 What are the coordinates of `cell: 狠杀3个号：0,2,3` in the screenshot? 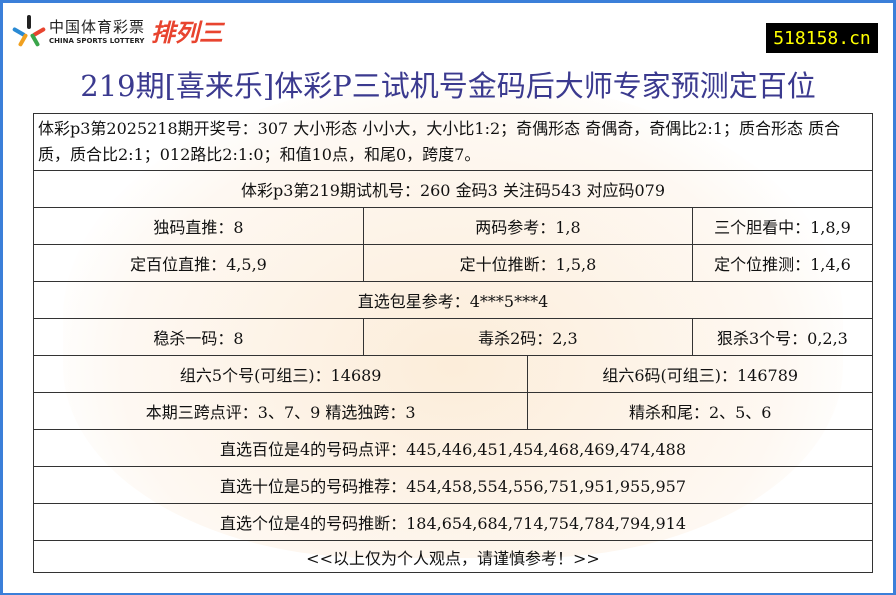 It's located at (782, 337).